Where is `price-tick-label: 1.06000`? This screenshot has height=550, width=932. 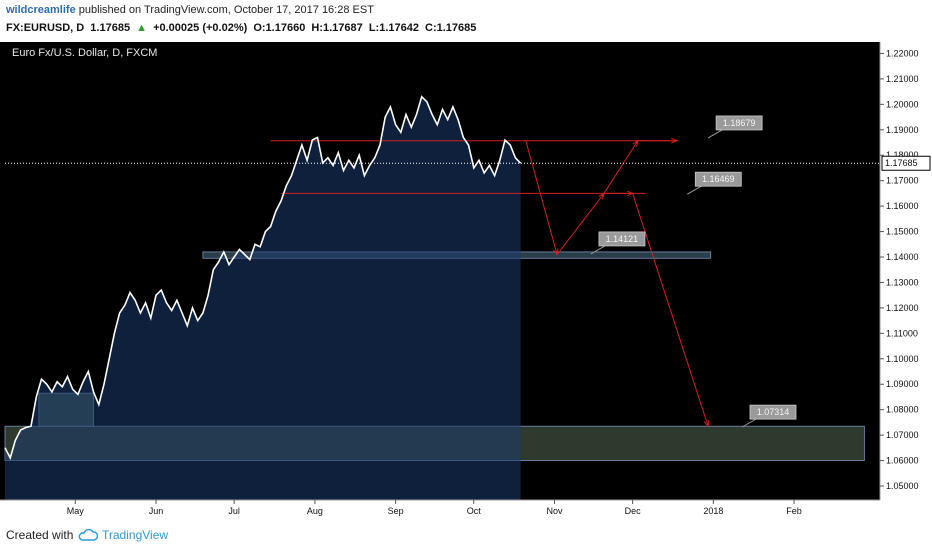 price-tick-label: 1.06000 is located at coordinates (902, 461).